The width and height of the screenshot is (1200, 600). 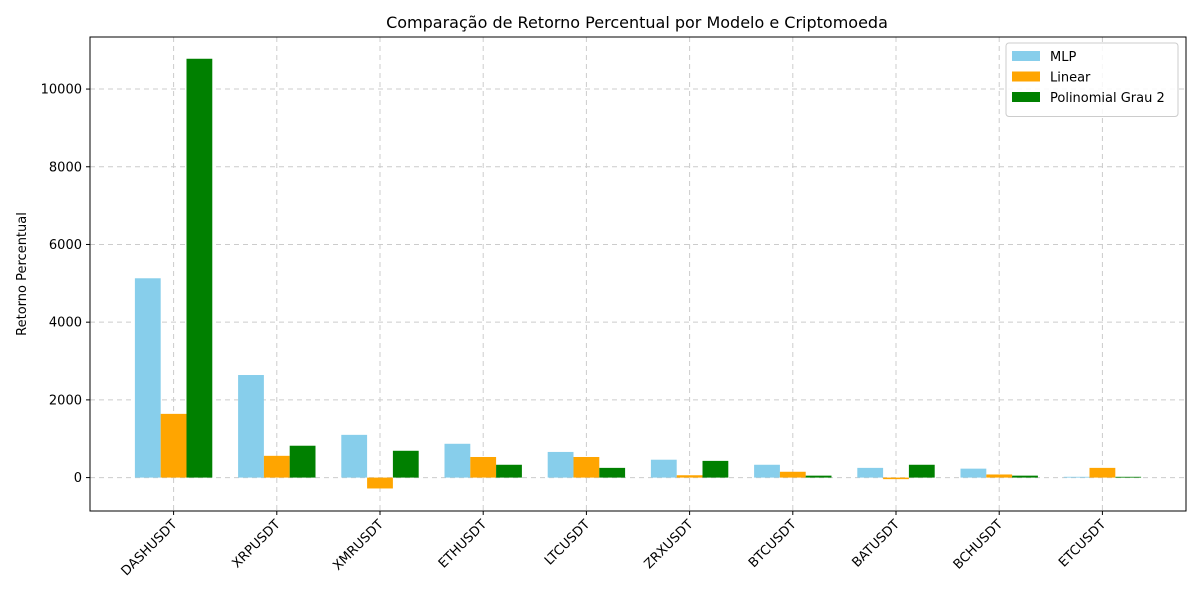 What do you see at coordinates (792, 474) in the screenshot?
I see `bar-linear-btcusdt` at bounding box center [792, 474].